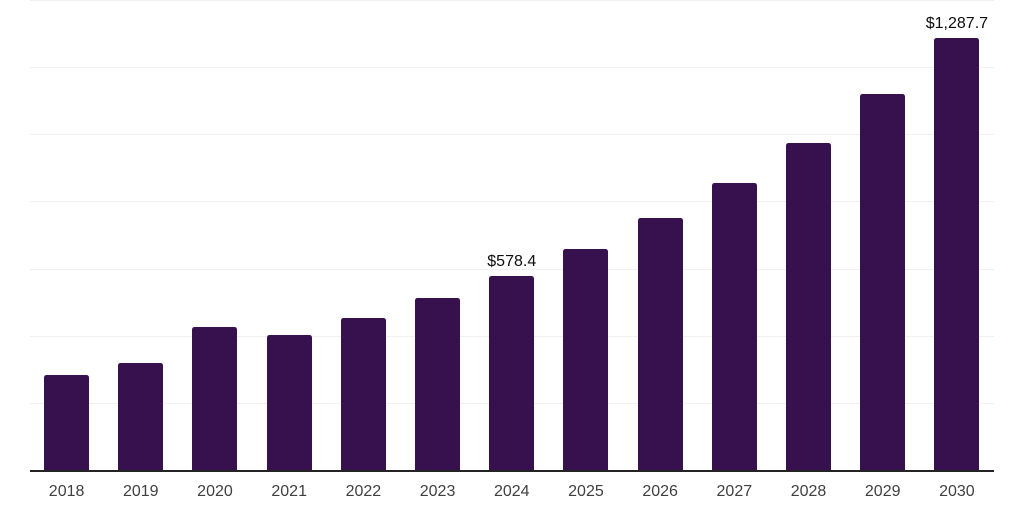  What do you see at coordinates (438, 384) in the screenshot?
I see `bar-2023` at bounding box center [438, 384].